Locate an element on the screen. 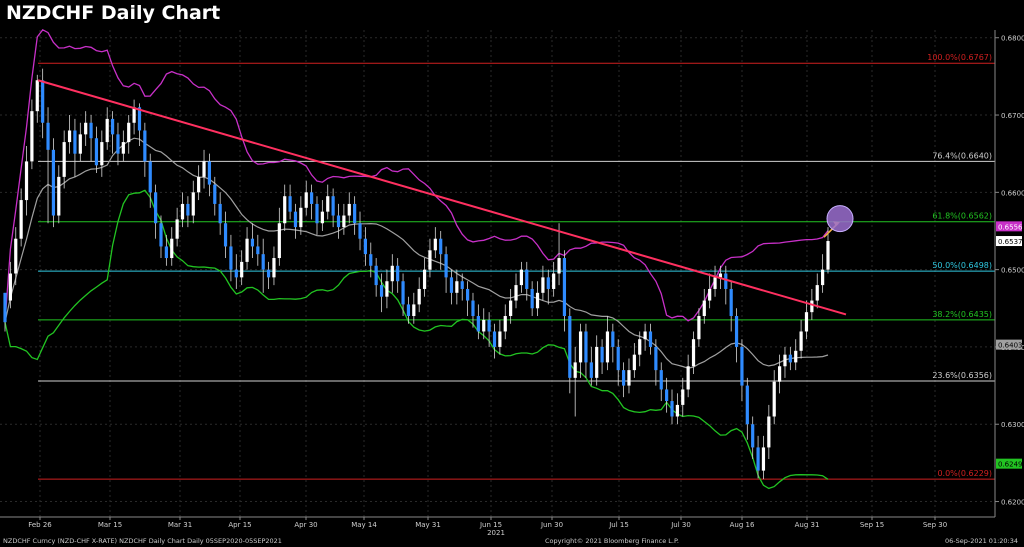  footer-copyright: Copyright© 2021 Bloomberg Finance L.P. is located at coordinates (612, 541).